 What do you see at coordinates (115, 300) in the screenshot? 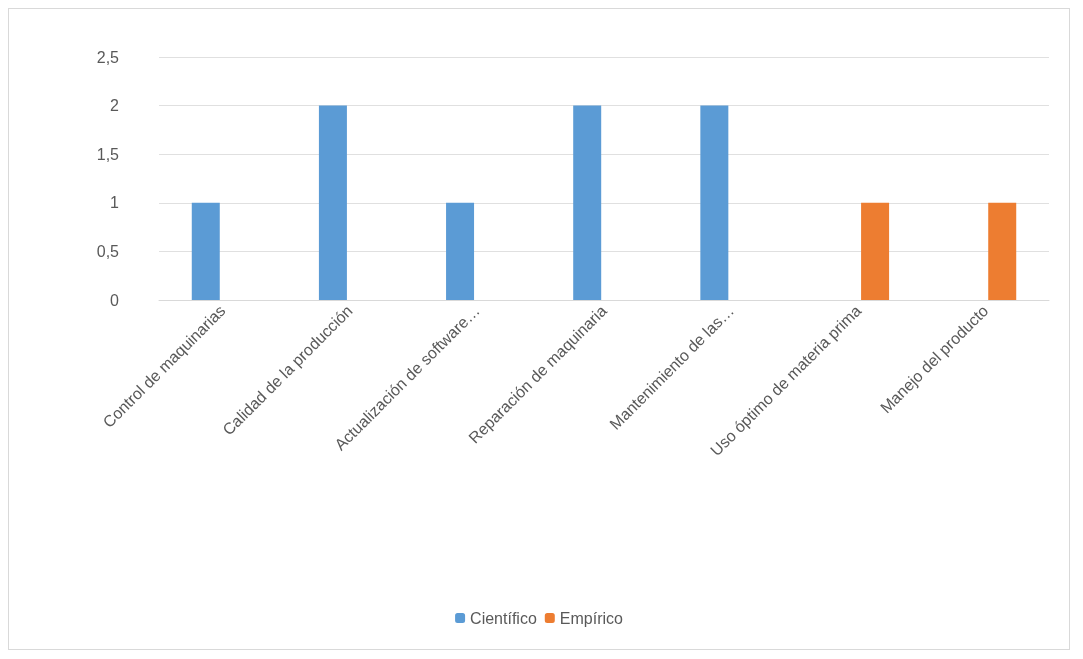
I see `y-tick-label: 0` at bounding box center [115, 300].